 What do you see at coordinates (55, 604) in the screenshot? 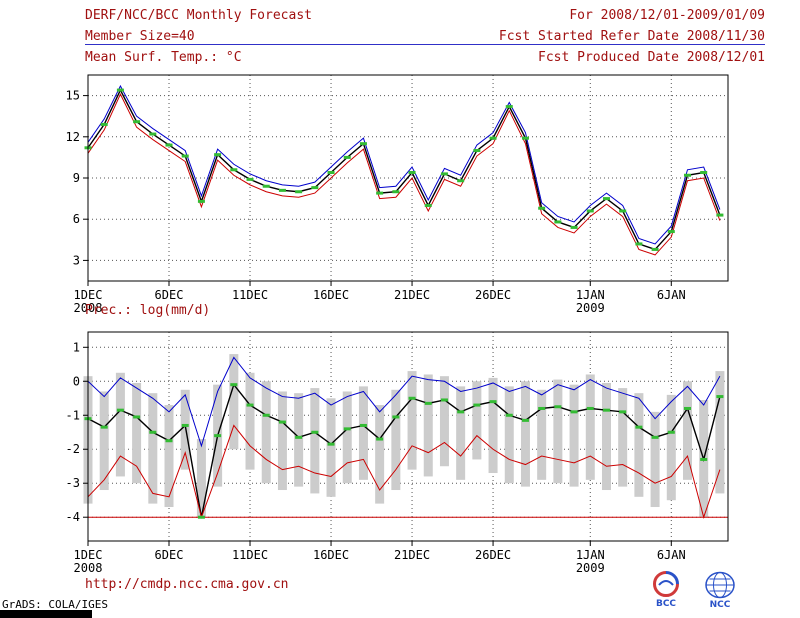
I see `grads-credit: GrADS: COLA/IGES` at bounding box center [55, 604].